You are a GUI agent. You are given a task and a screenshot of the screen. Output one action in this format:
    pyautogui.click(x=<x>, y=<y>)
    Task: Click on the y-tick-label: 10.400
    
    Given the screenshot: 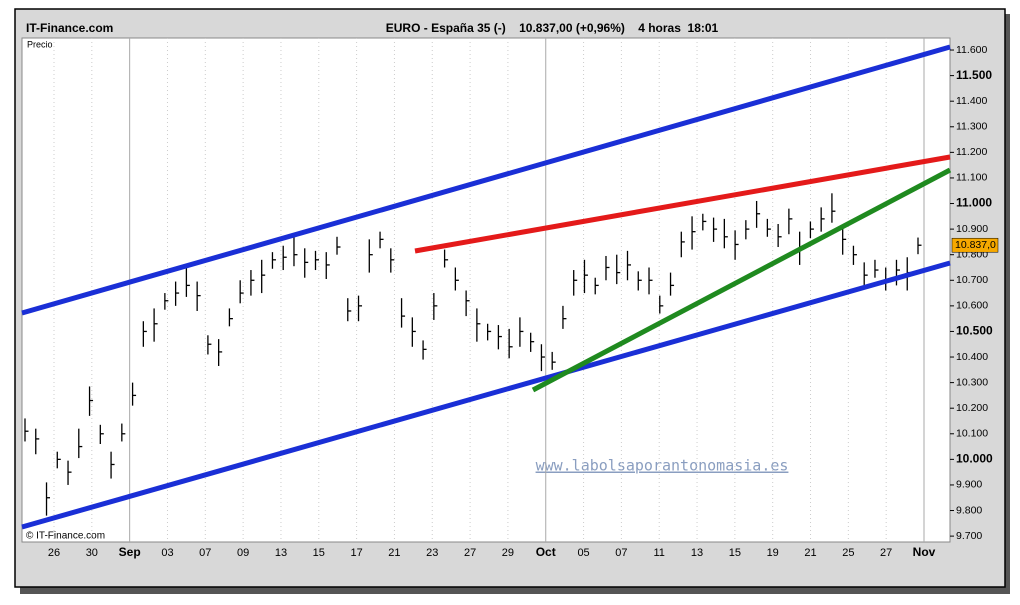 What is the action you would take?
    pyautogui.click(x=972, y=357)
    